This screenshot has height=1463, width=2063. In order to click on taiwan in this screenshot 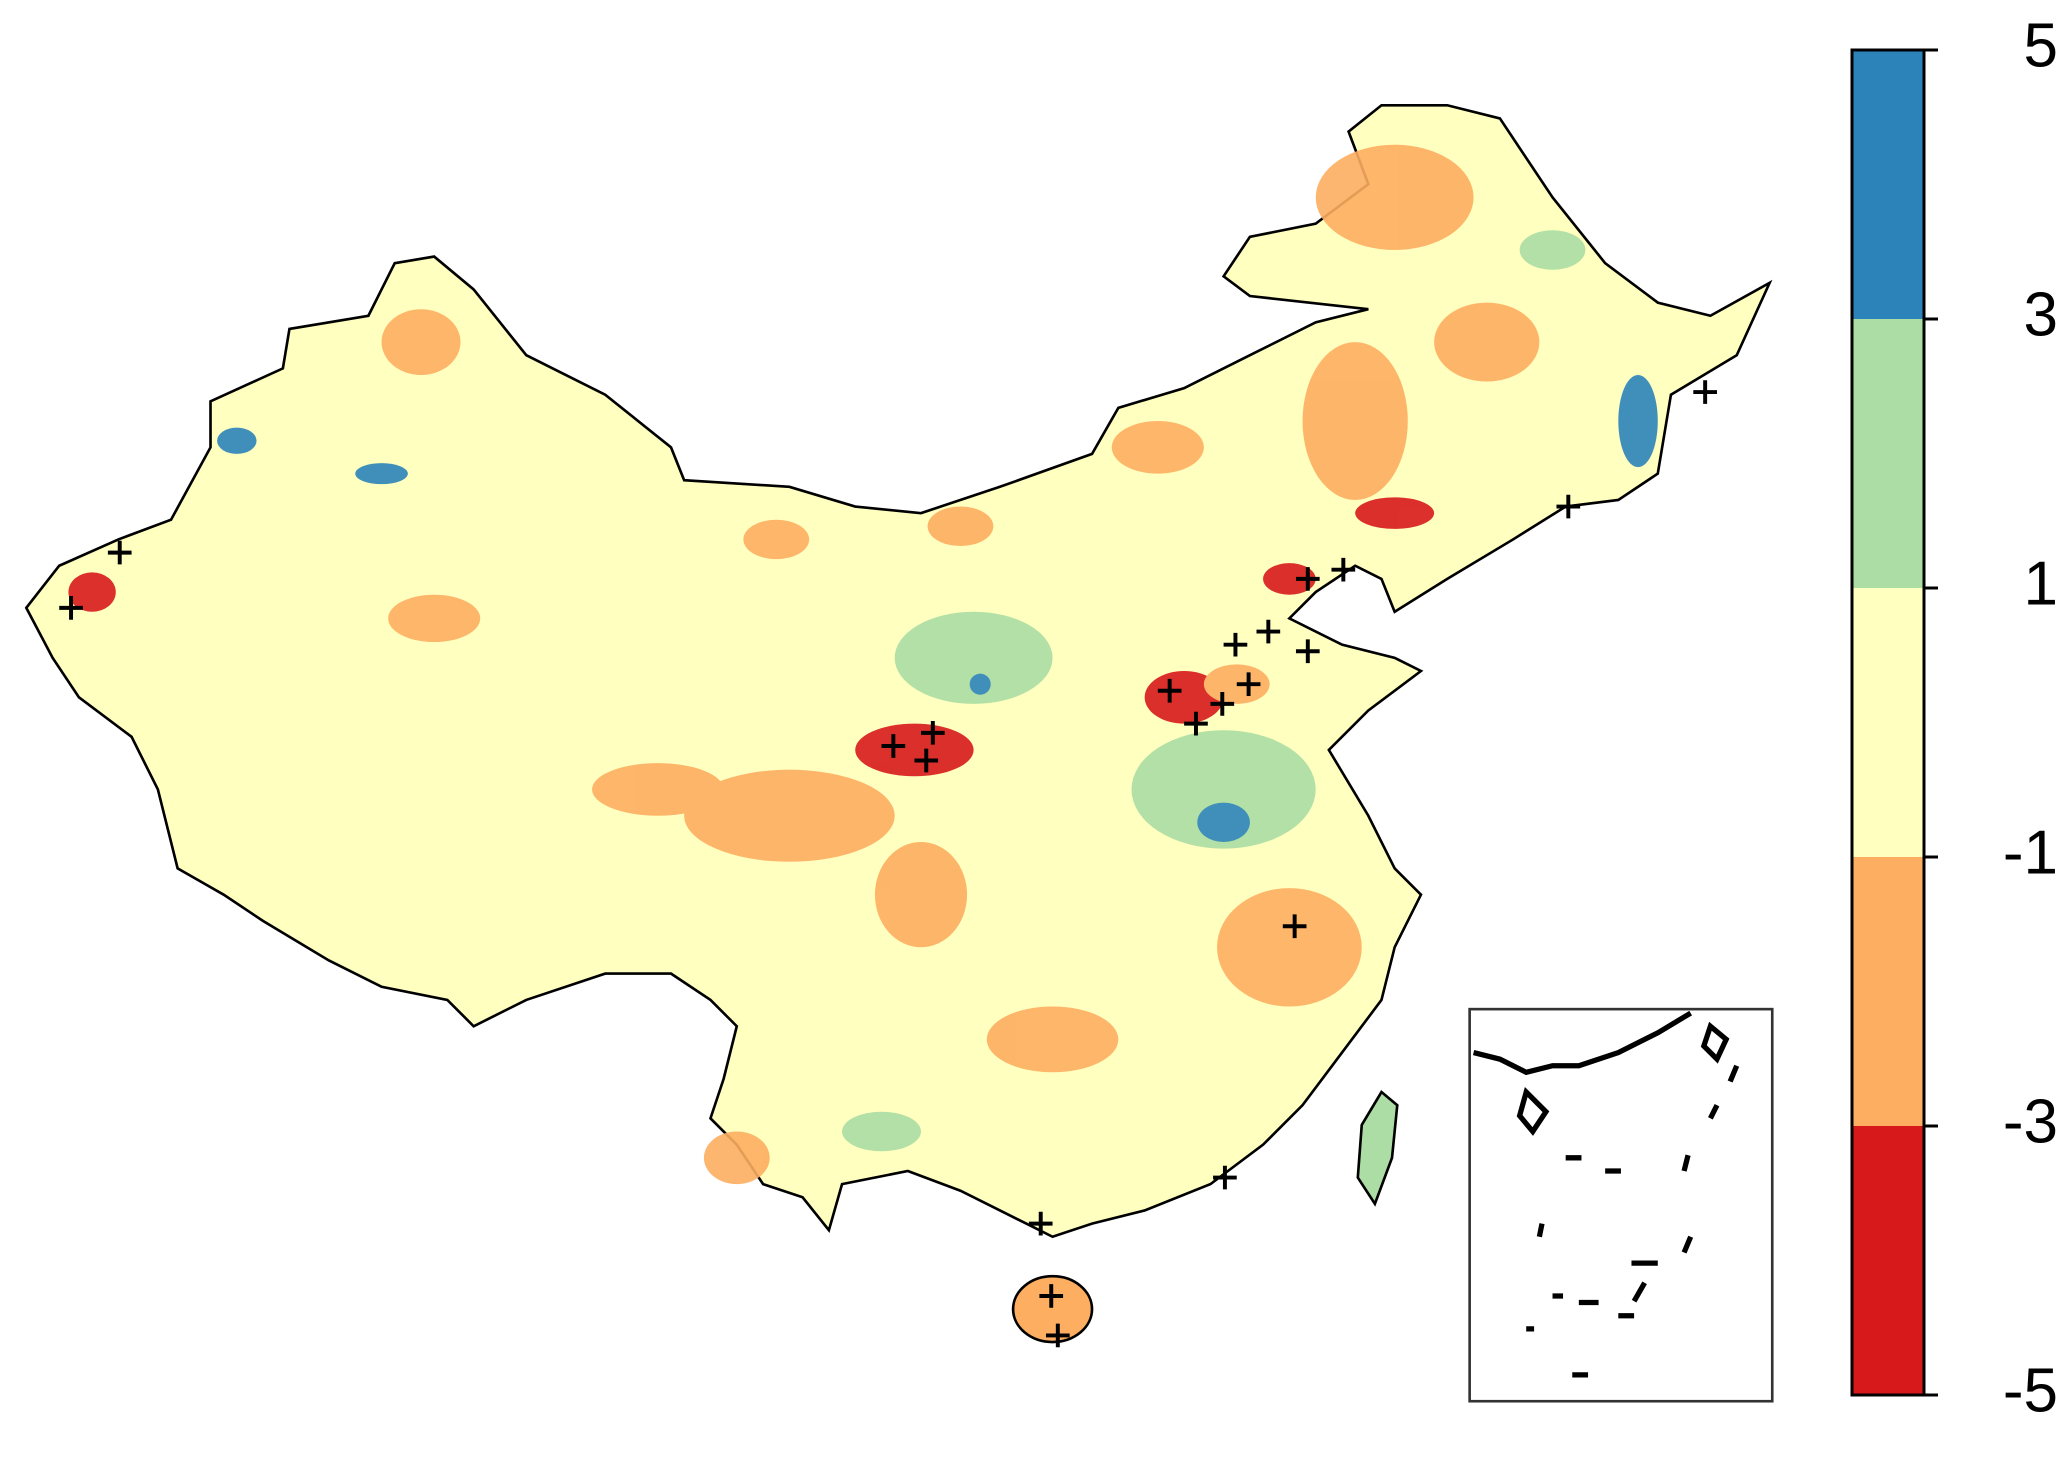, I will do `click(1377, 1148)`.